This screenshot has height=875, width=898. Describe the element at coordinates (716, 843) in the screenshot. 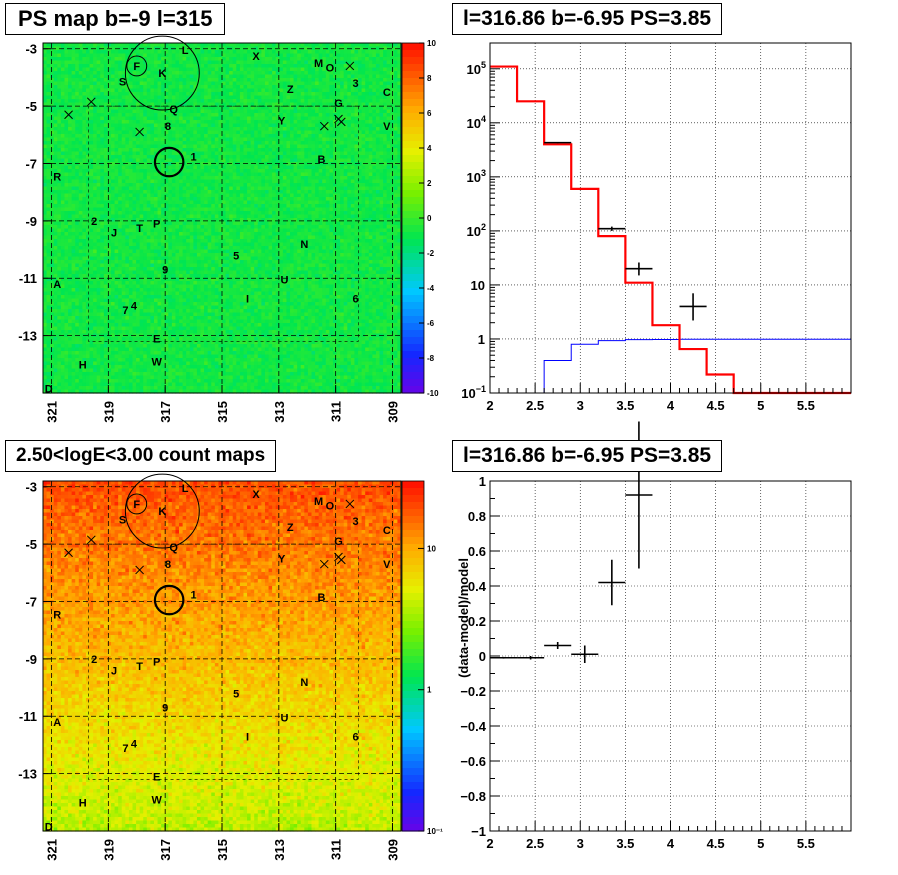

I see `residual-x-tick-label: 4.5` at that location.